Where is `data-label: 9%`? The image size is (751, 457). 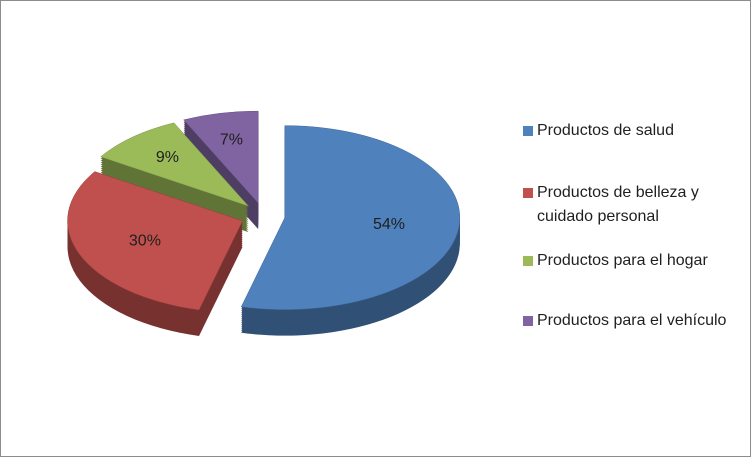
data-label: 9% is located at coordinates (167, 157).